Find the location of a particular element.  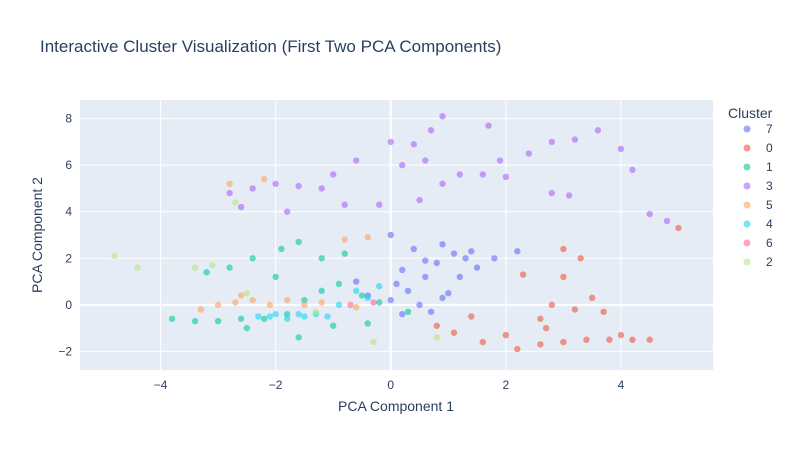

legend-item-6: 6 is located at coordinates (758, 243).